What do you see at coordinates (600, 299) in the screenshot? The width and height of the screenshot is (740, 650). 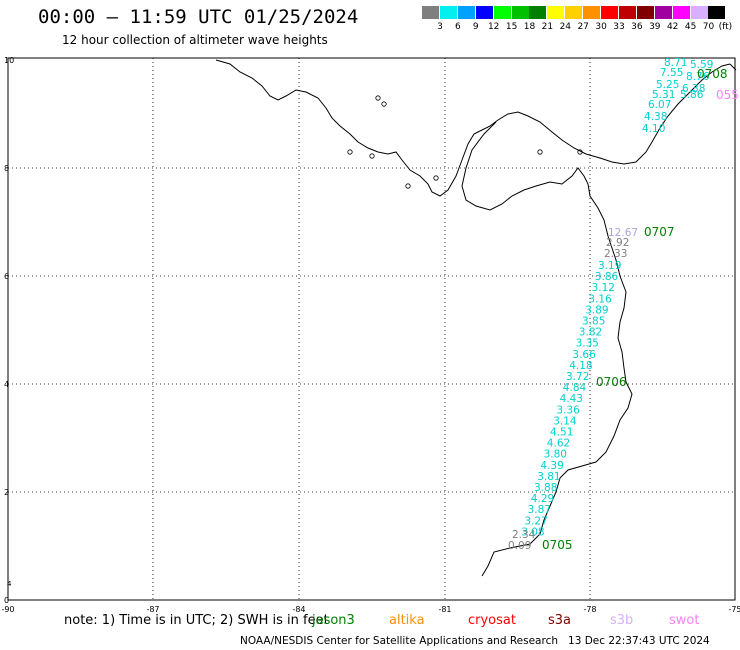 I see `wave-height-value: 3.16` at bounding box center [600, 299].